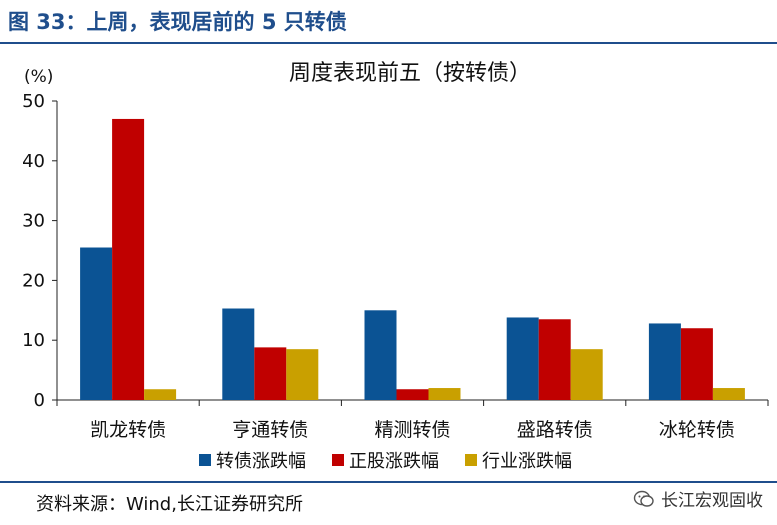  Describe the element at coordinates (177, 22) in the screenshot. I see `figure-title: 图 33：上周，表现居前的 5 只转债` at that location.